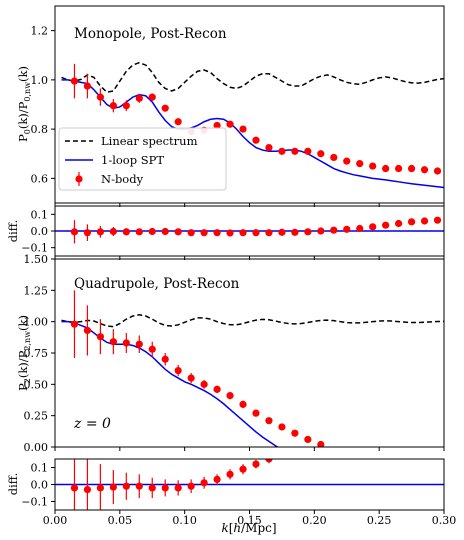  Describe the element at coordinates (36, 447) in the screenshot. I see `quadrupole-ytick-label: 0.00` at that location.